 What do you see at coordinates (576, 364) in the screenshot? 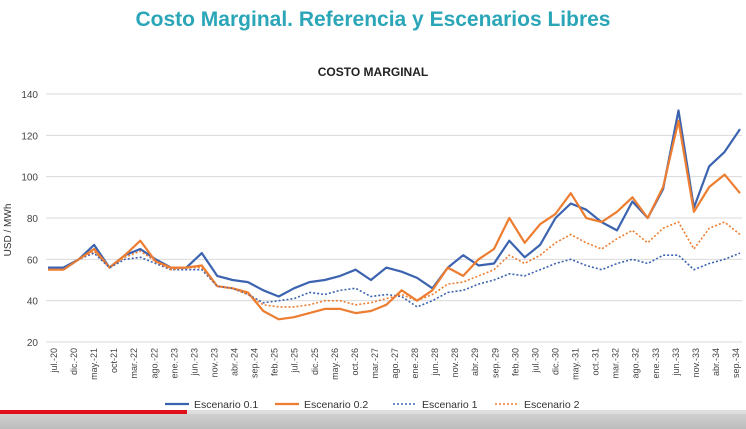
I see `x-tick-label: may.-31` at bounding box center [576, 364].